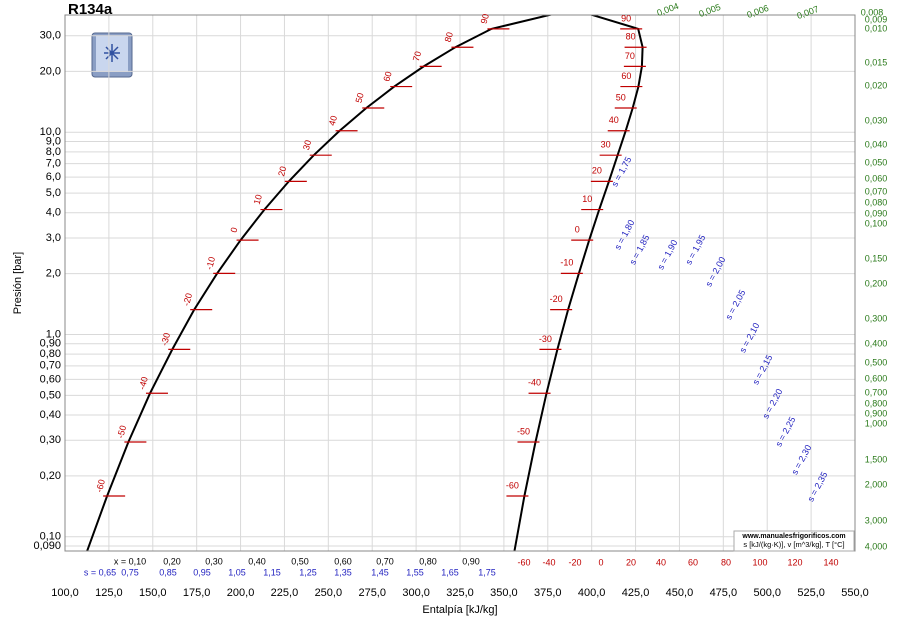 This screenshot has width=921, height=622. What do you see at coordinates (876, 223) in the screenshot?
I see `volume-label: 0,100` at bounding box center [876, 223].